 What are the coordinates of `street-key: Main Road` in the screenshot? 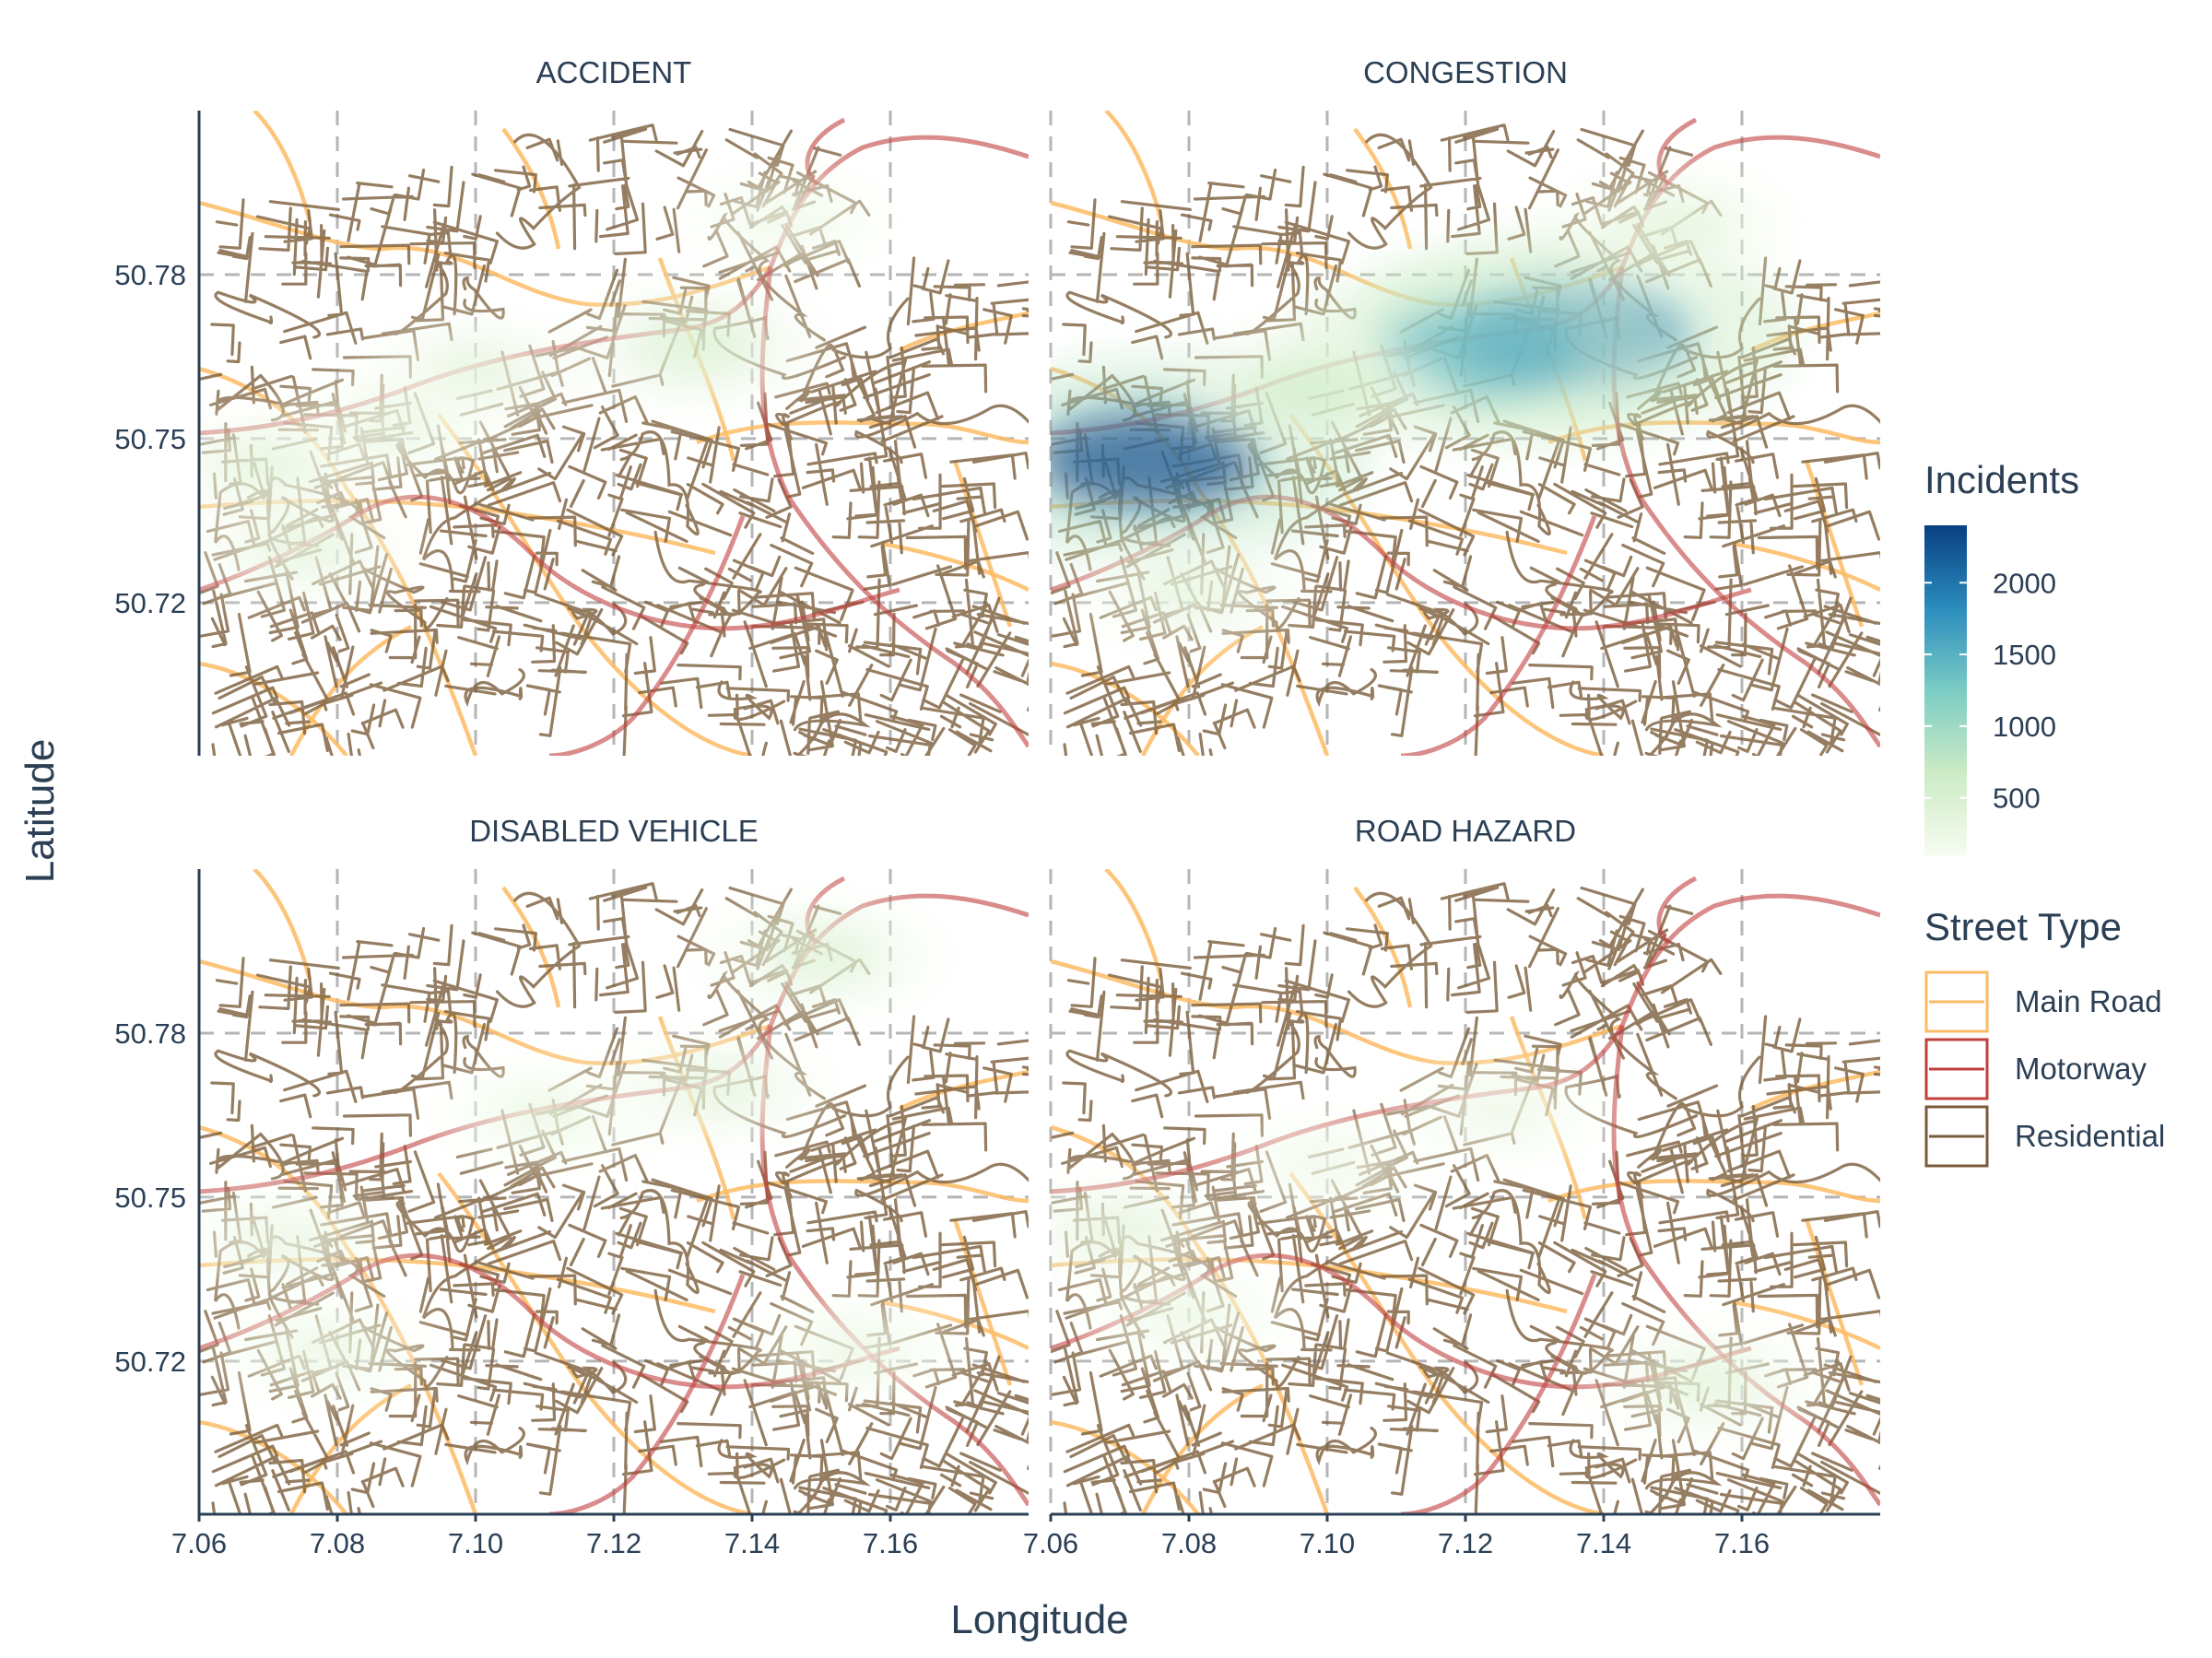 It's located at (2043, 1001).